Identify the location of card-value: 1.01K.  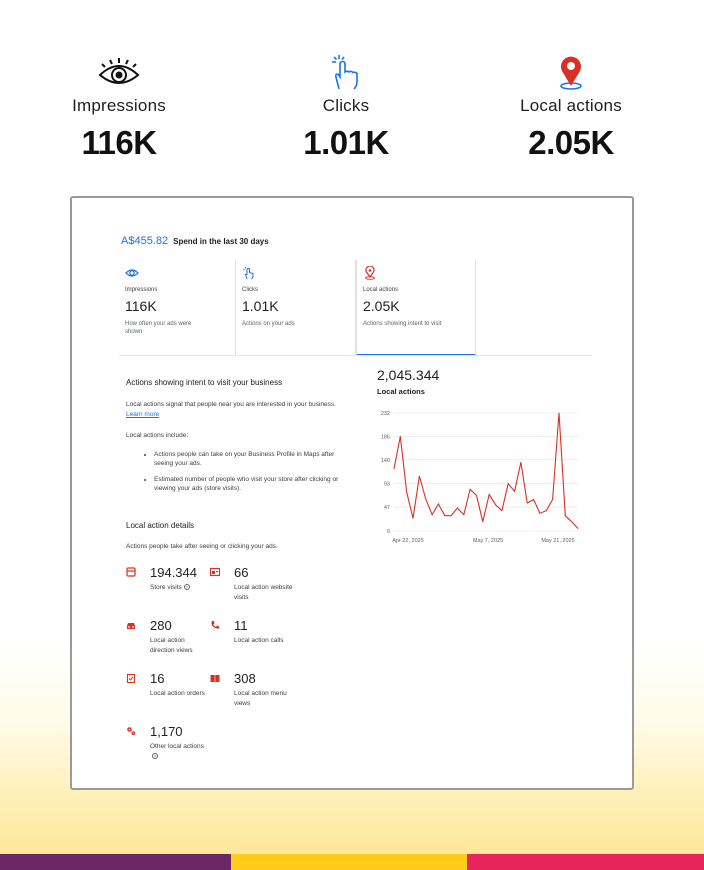
(260, 306).